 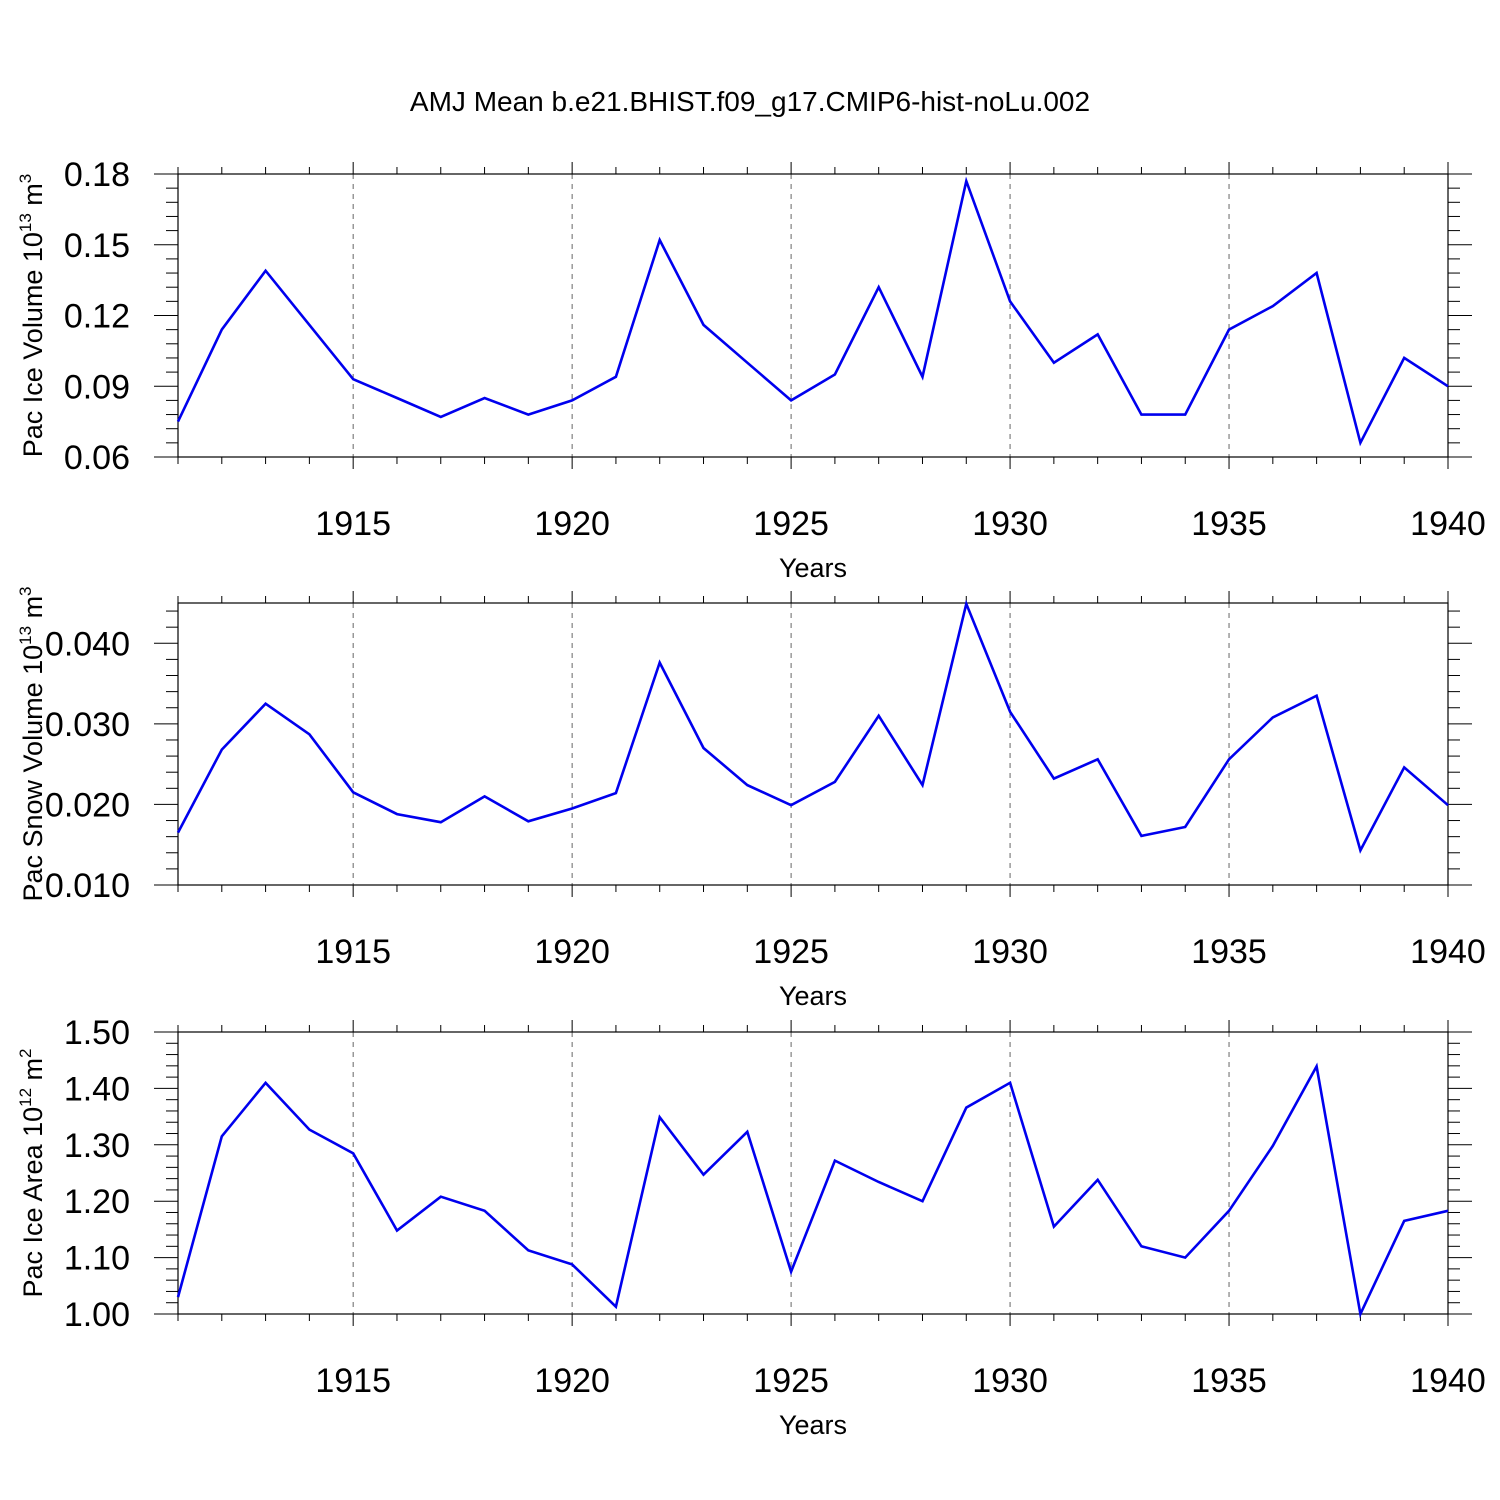 What do you see at coordinates (97, 387) in the screenshot?
I see `y-tick-label: 0.09` at bounding box center [97, 387].